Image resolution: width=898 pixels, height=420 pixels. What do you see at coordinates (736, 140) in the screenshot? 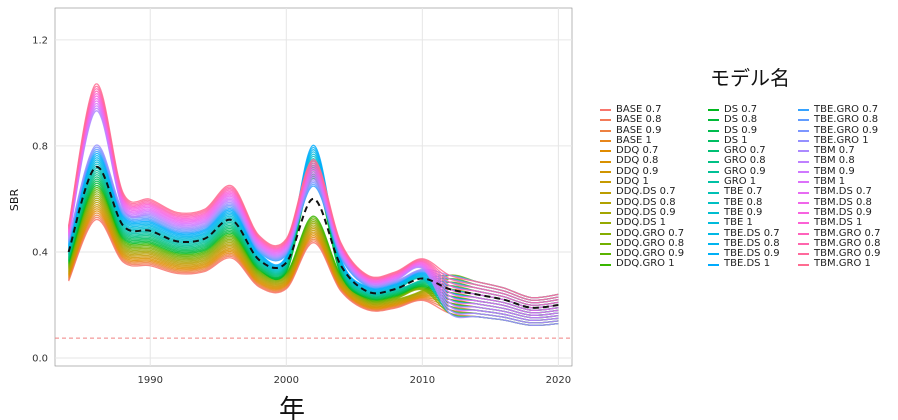
I see `legend-label: DS 1` at bounding box center [736, 140].